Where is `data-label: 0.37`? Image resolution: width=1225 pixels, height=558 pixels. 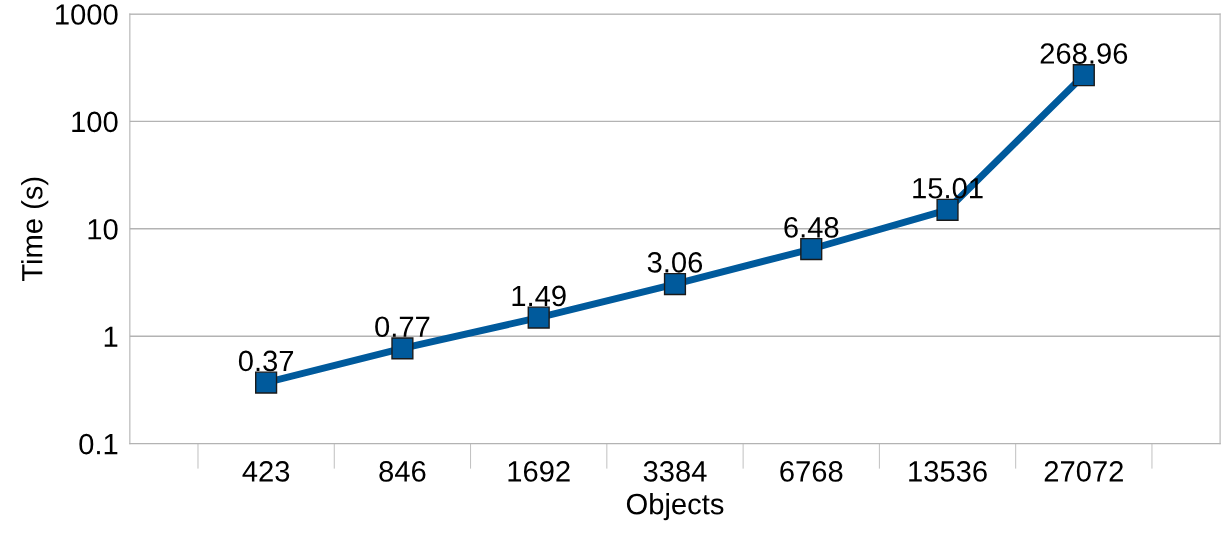 data-label: 0.37 is located at coordinates (266, 361).